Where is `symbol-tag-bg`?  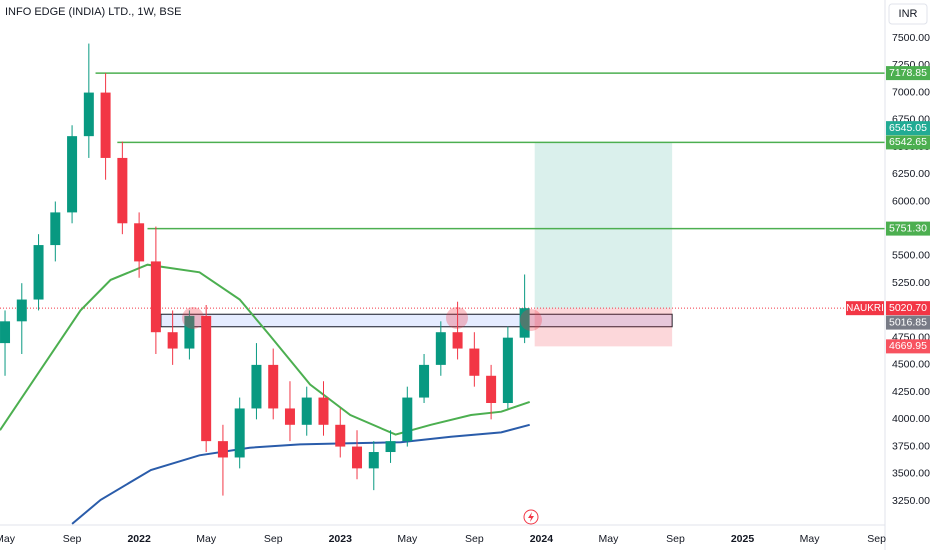 symbol-tag-bg is located at coordinates (865, 308).